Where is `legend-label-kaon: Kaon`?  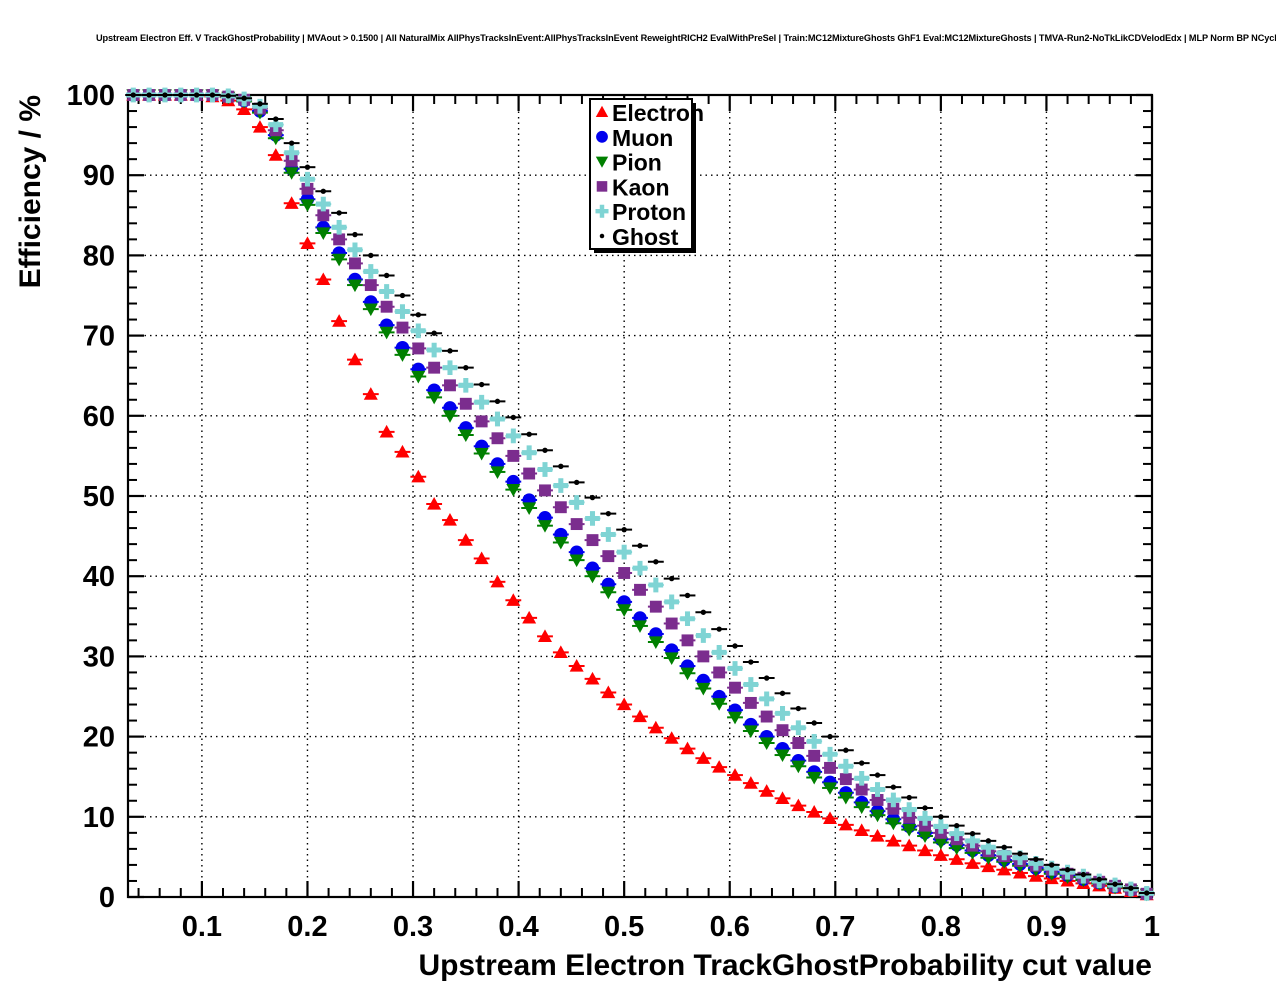 legend-label-kaon: Kaon is located at coordinates (641, 187).